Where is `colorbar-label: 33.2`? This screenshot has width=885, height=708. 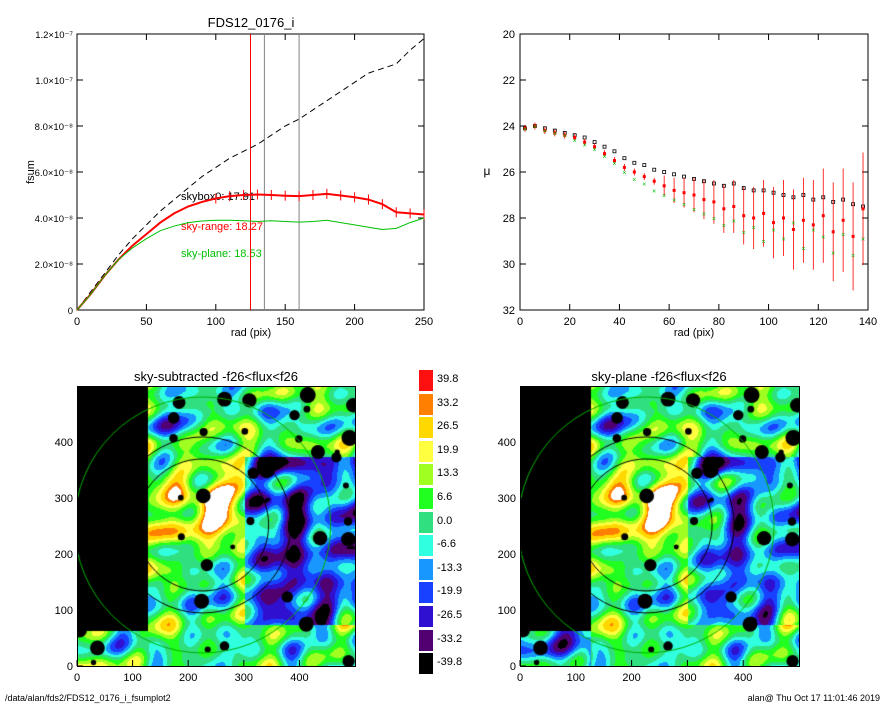
colorbar-label: 33.2 is located at coordinates (448, 402).